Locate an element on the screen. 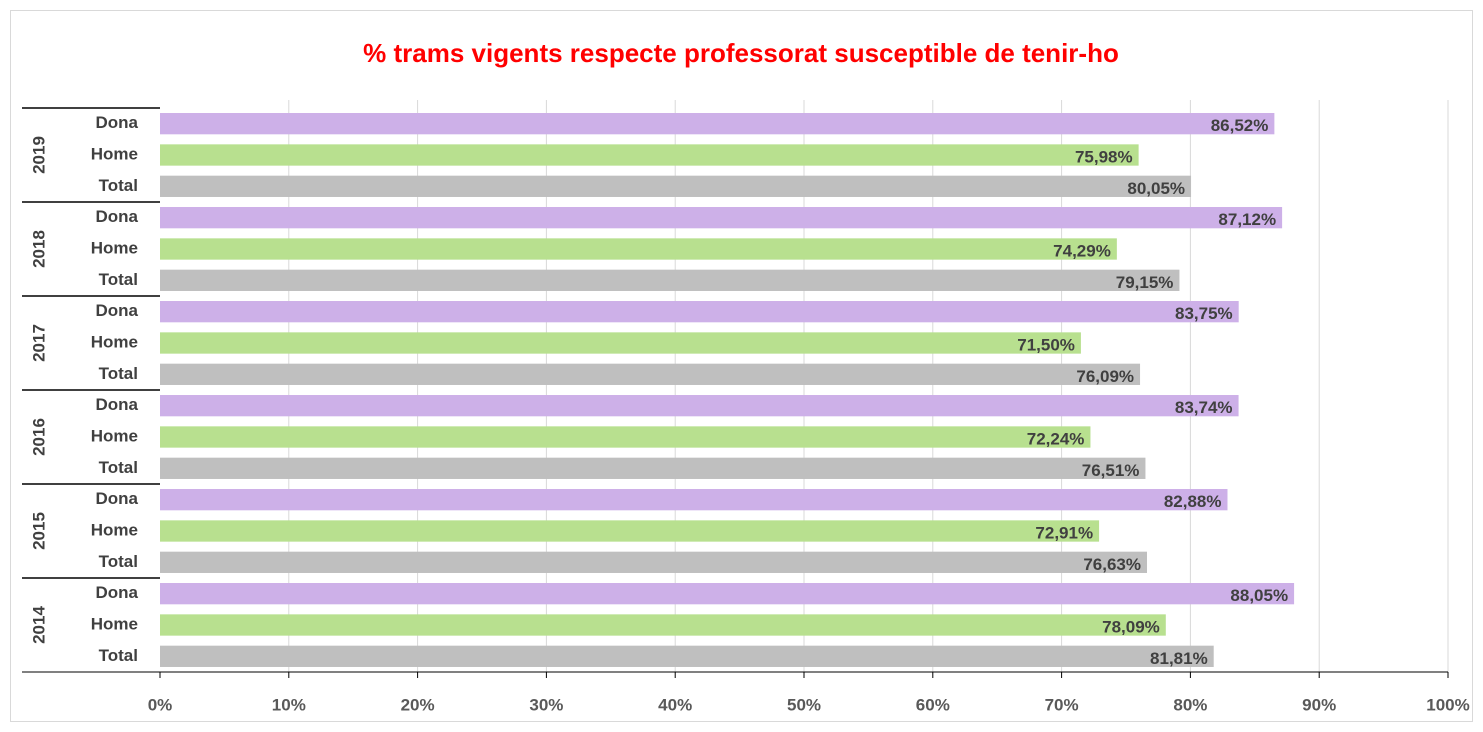  x-tick-label: 30% is located at coordinates (546, 704).